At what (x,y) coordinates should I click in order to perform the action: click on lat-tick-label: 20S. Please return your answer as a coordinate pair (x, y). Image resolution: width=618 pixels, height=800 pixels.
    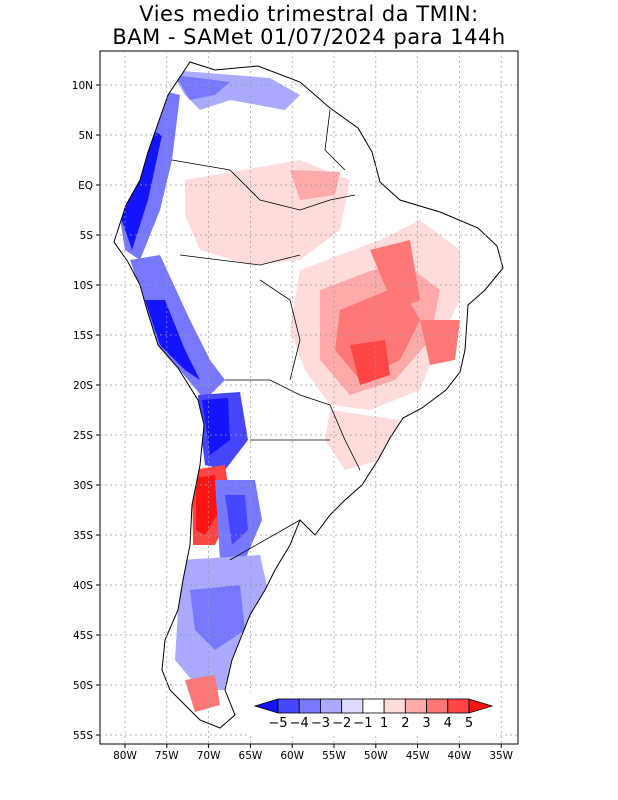
    Looking at the image, I should click on (83, 386).